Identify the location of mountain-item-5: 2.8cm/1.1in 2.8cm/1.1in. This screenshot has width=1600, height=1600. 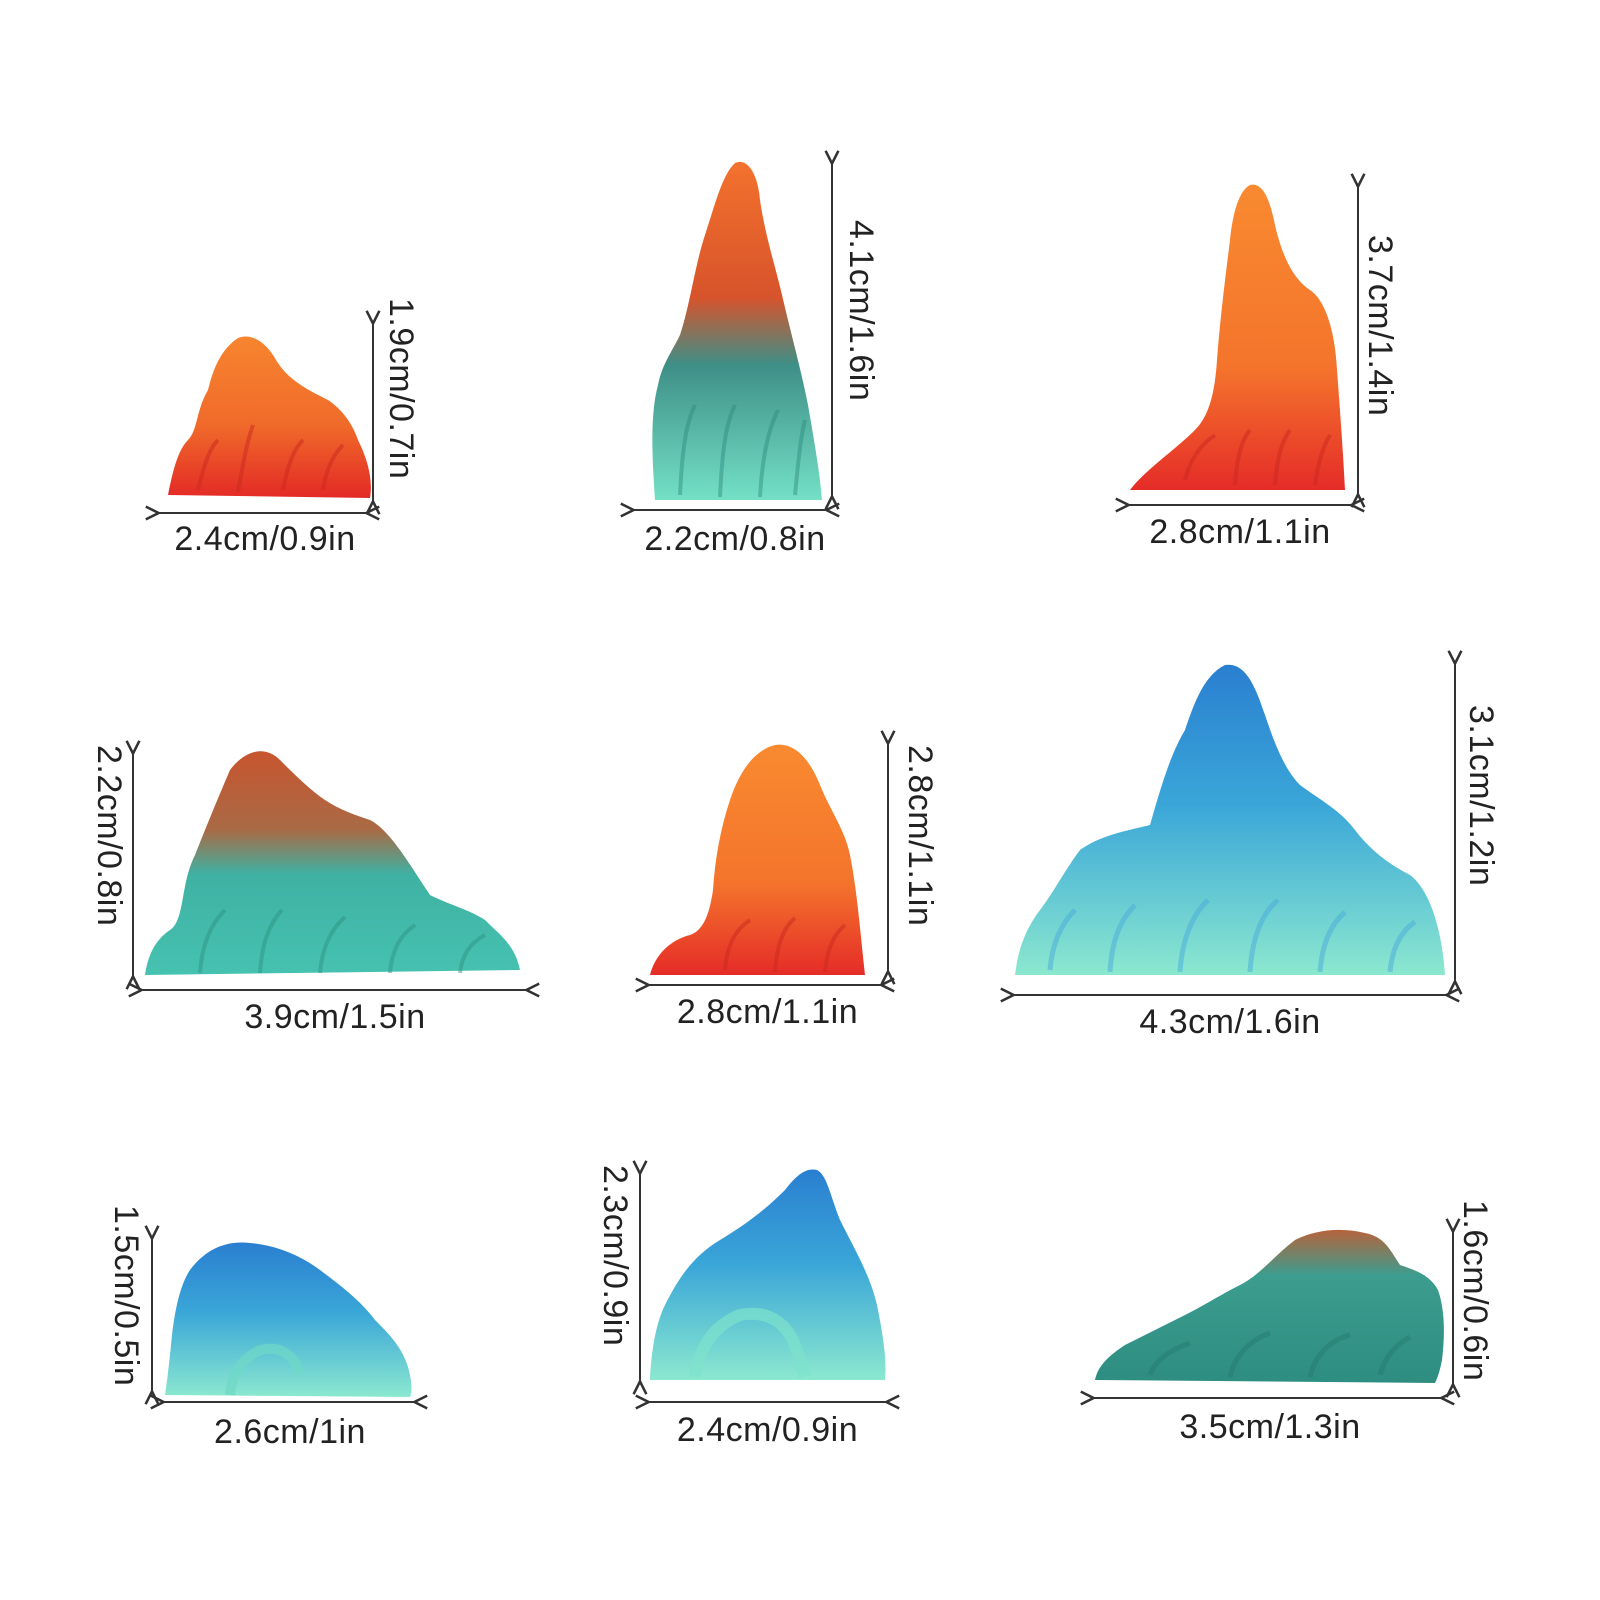
(795, 890).